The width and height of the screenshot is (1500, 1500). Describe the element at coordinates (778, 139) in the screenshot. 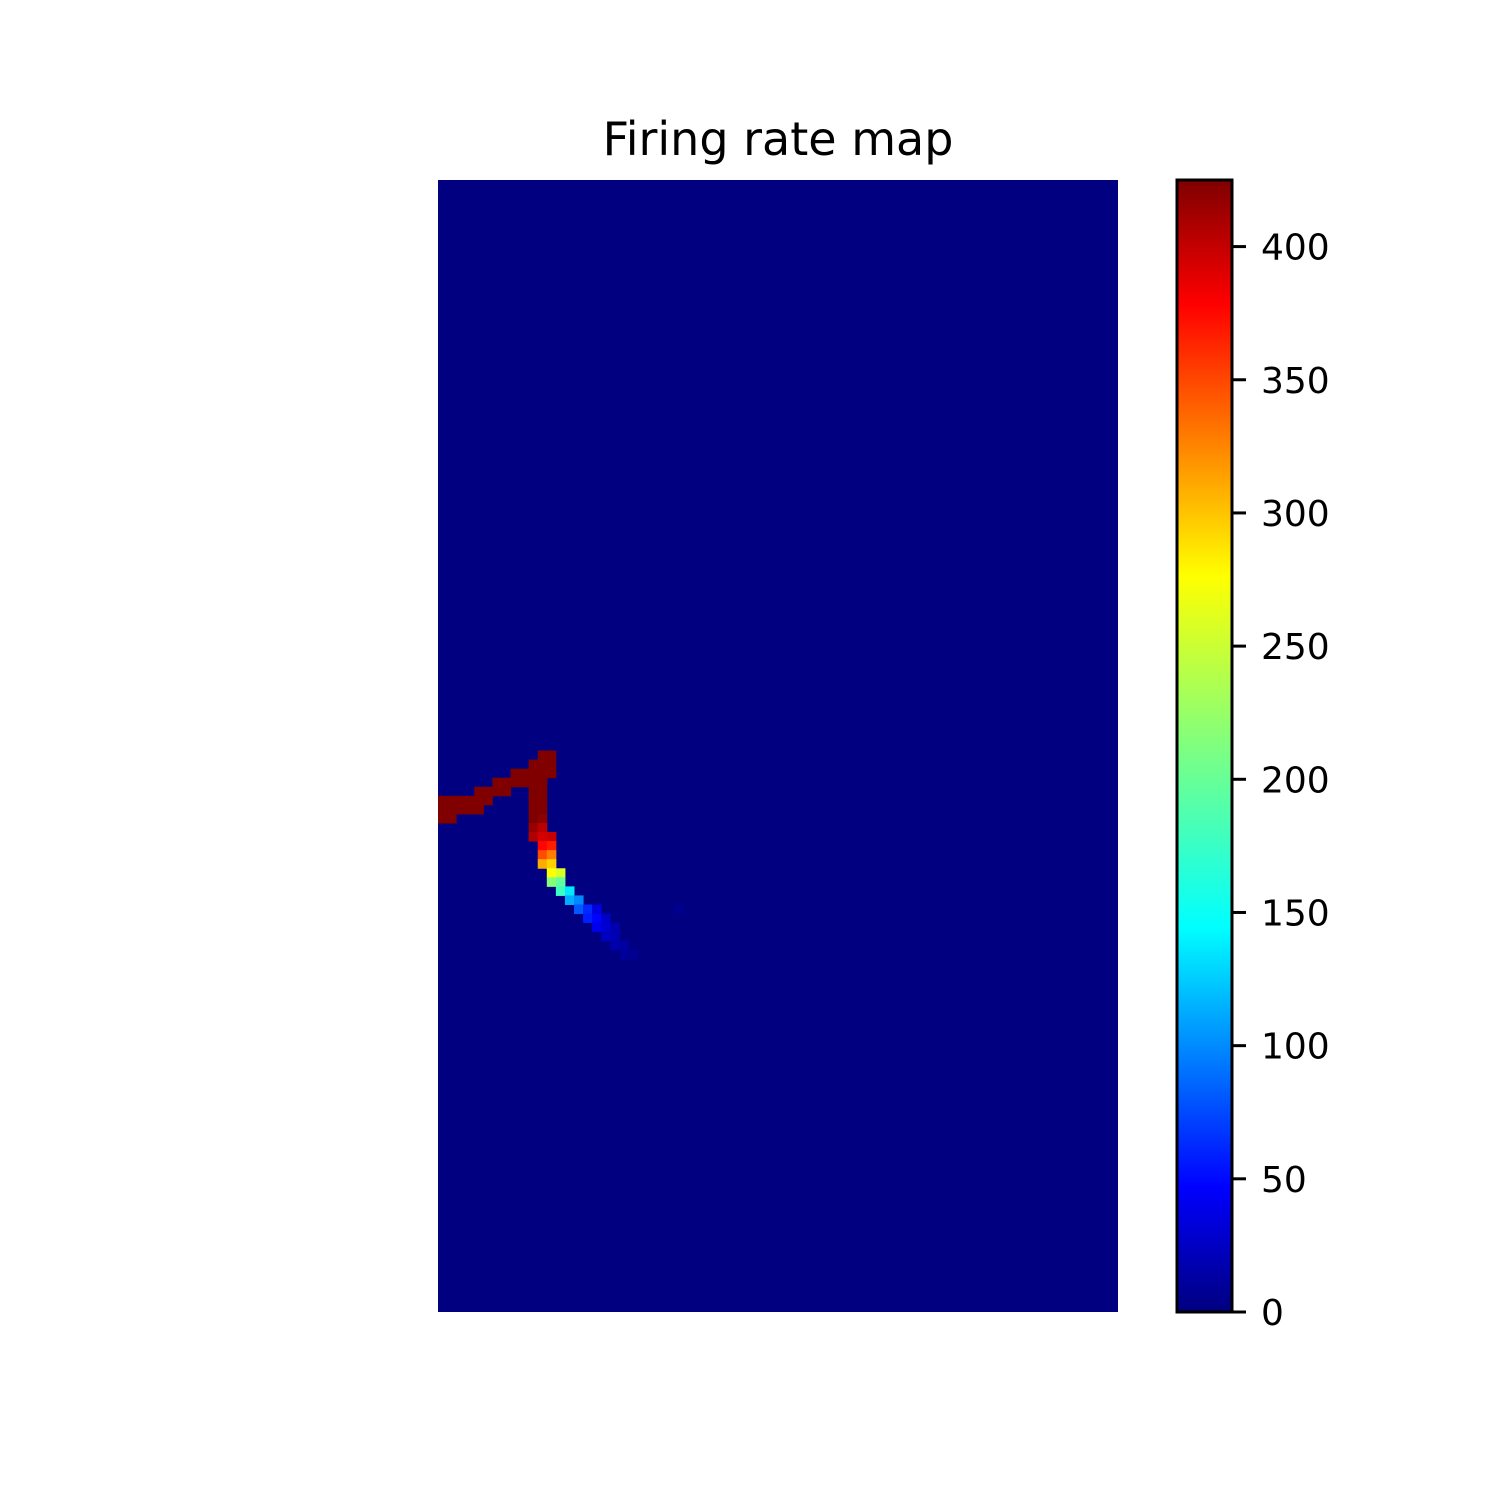

I see `chart-title: Firing rate map` at that location.